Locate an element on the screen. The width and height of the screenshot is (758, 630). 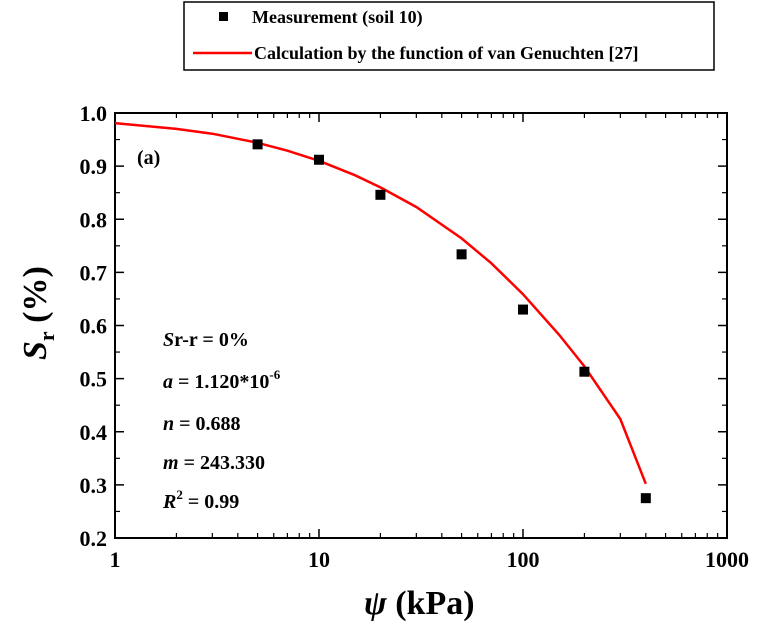
annotation-sr: Sr-r = 0% is located at coordinates (206, 340).